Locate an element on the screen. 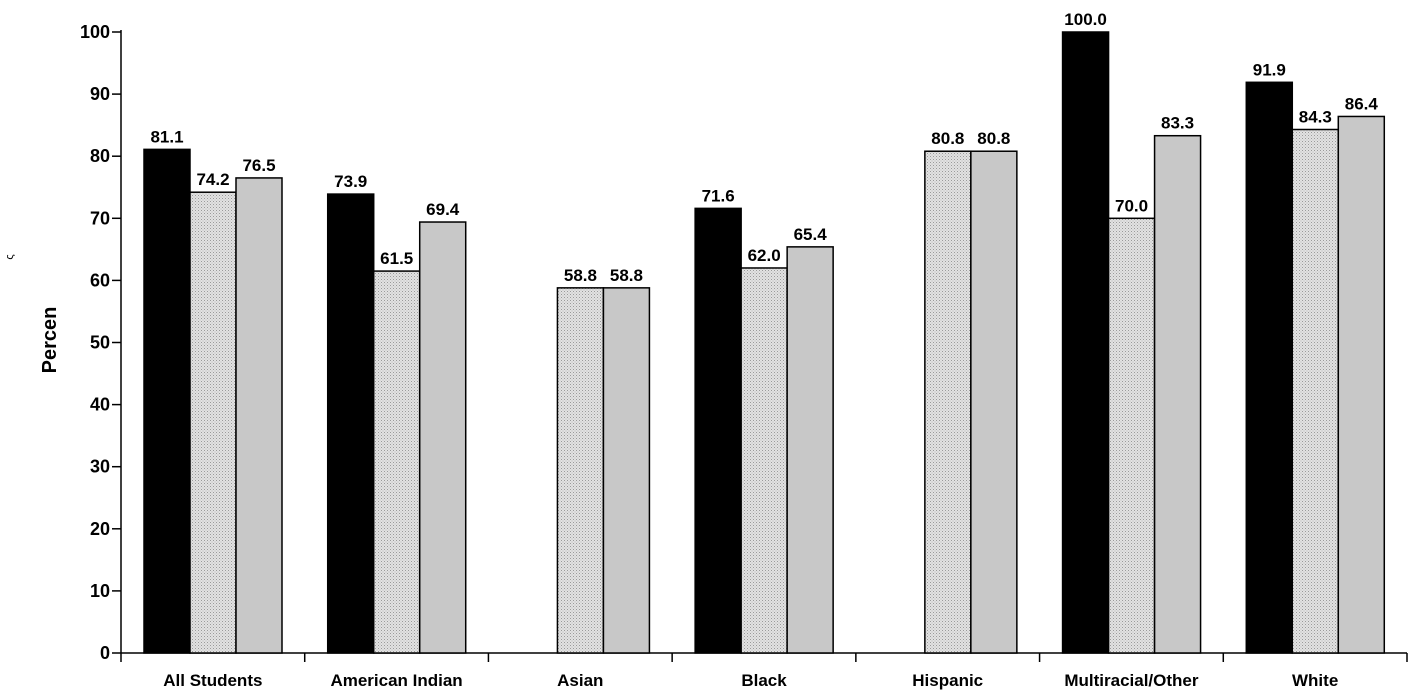 The width and height of the screenshot is (1408, 695). category-label: White is located at coordinates (1315, 680).